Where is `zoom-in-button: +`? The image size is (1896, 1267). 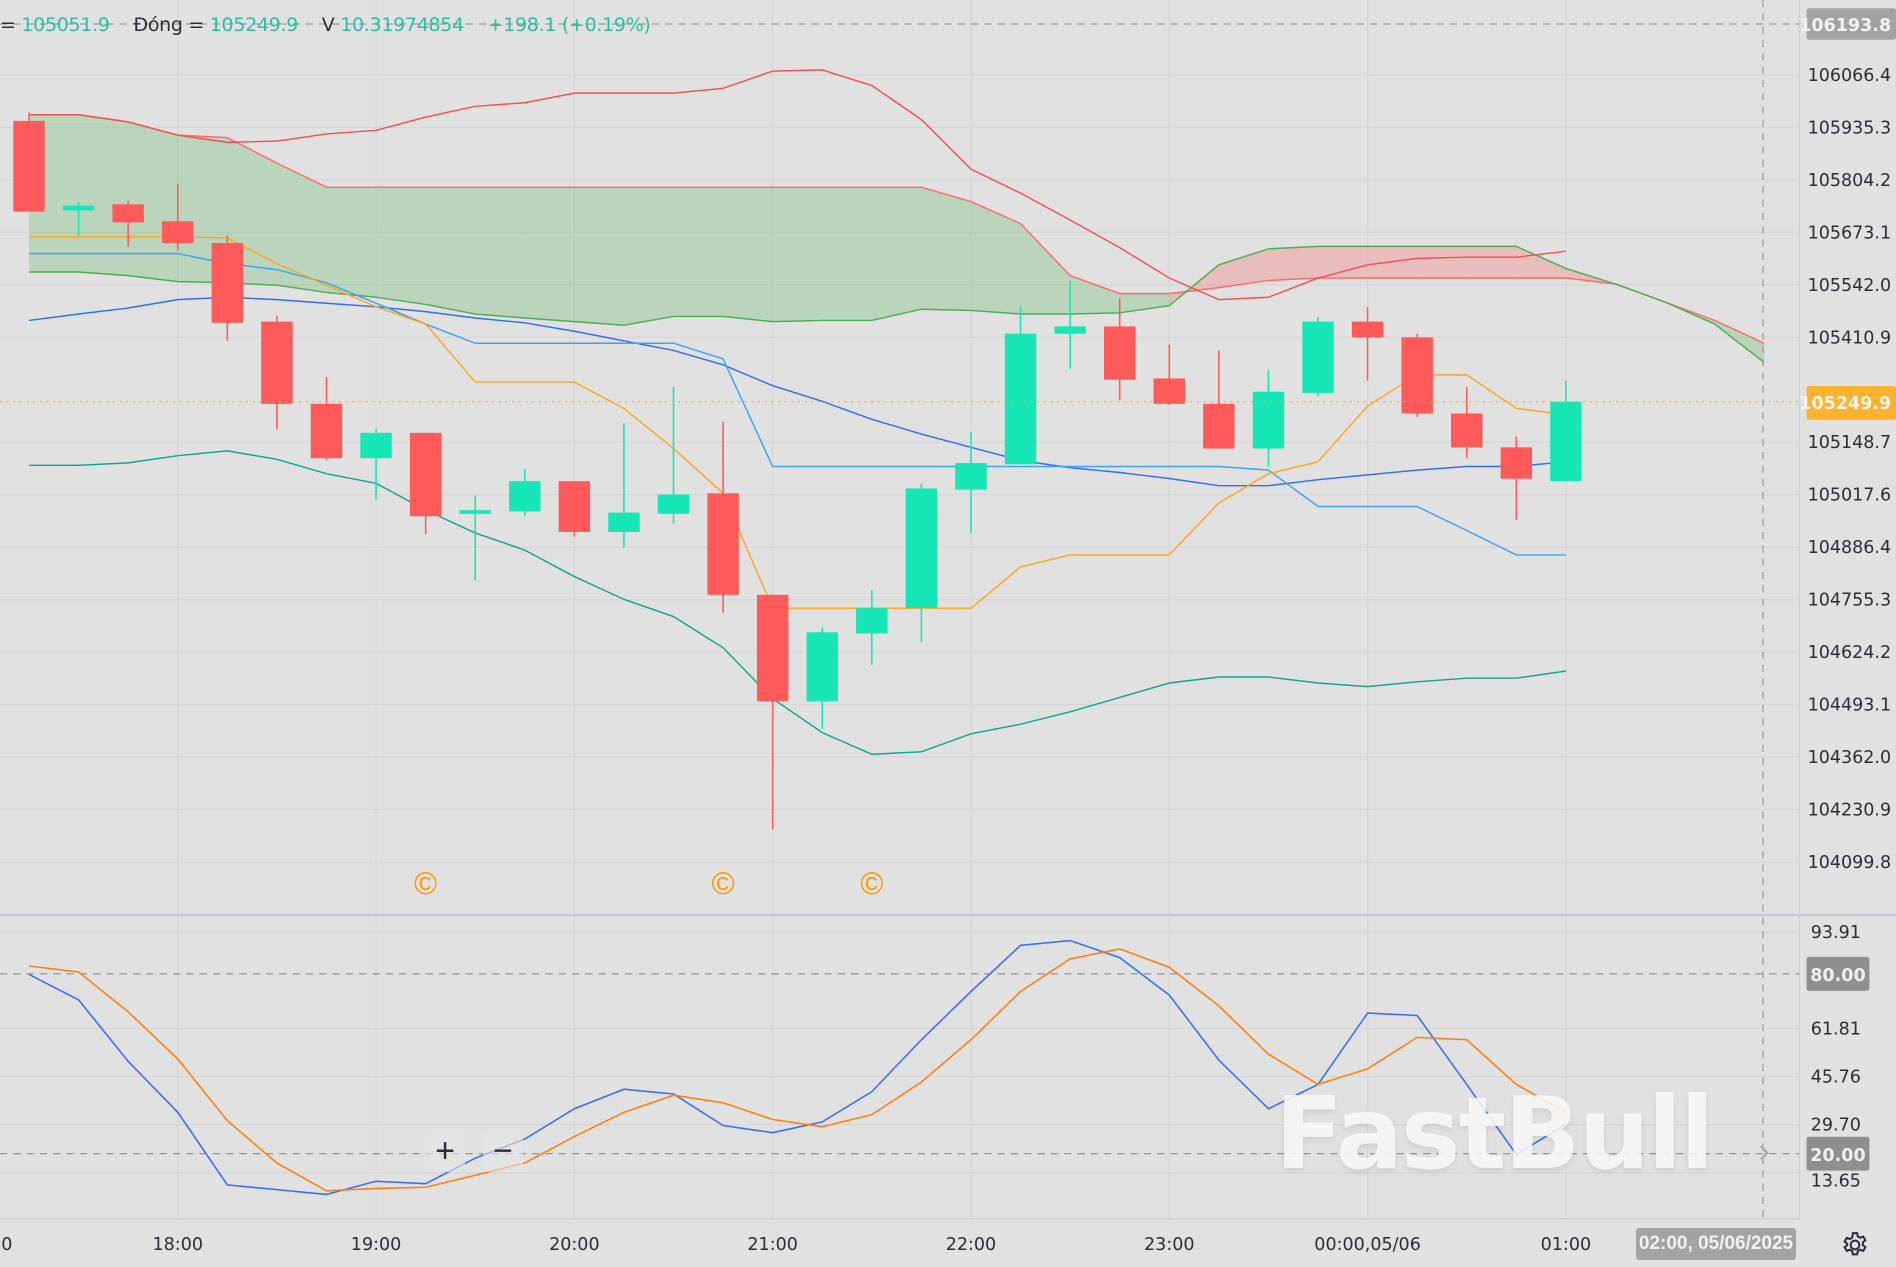
zoom-in-button: + is located at coordinates (445, 1152).